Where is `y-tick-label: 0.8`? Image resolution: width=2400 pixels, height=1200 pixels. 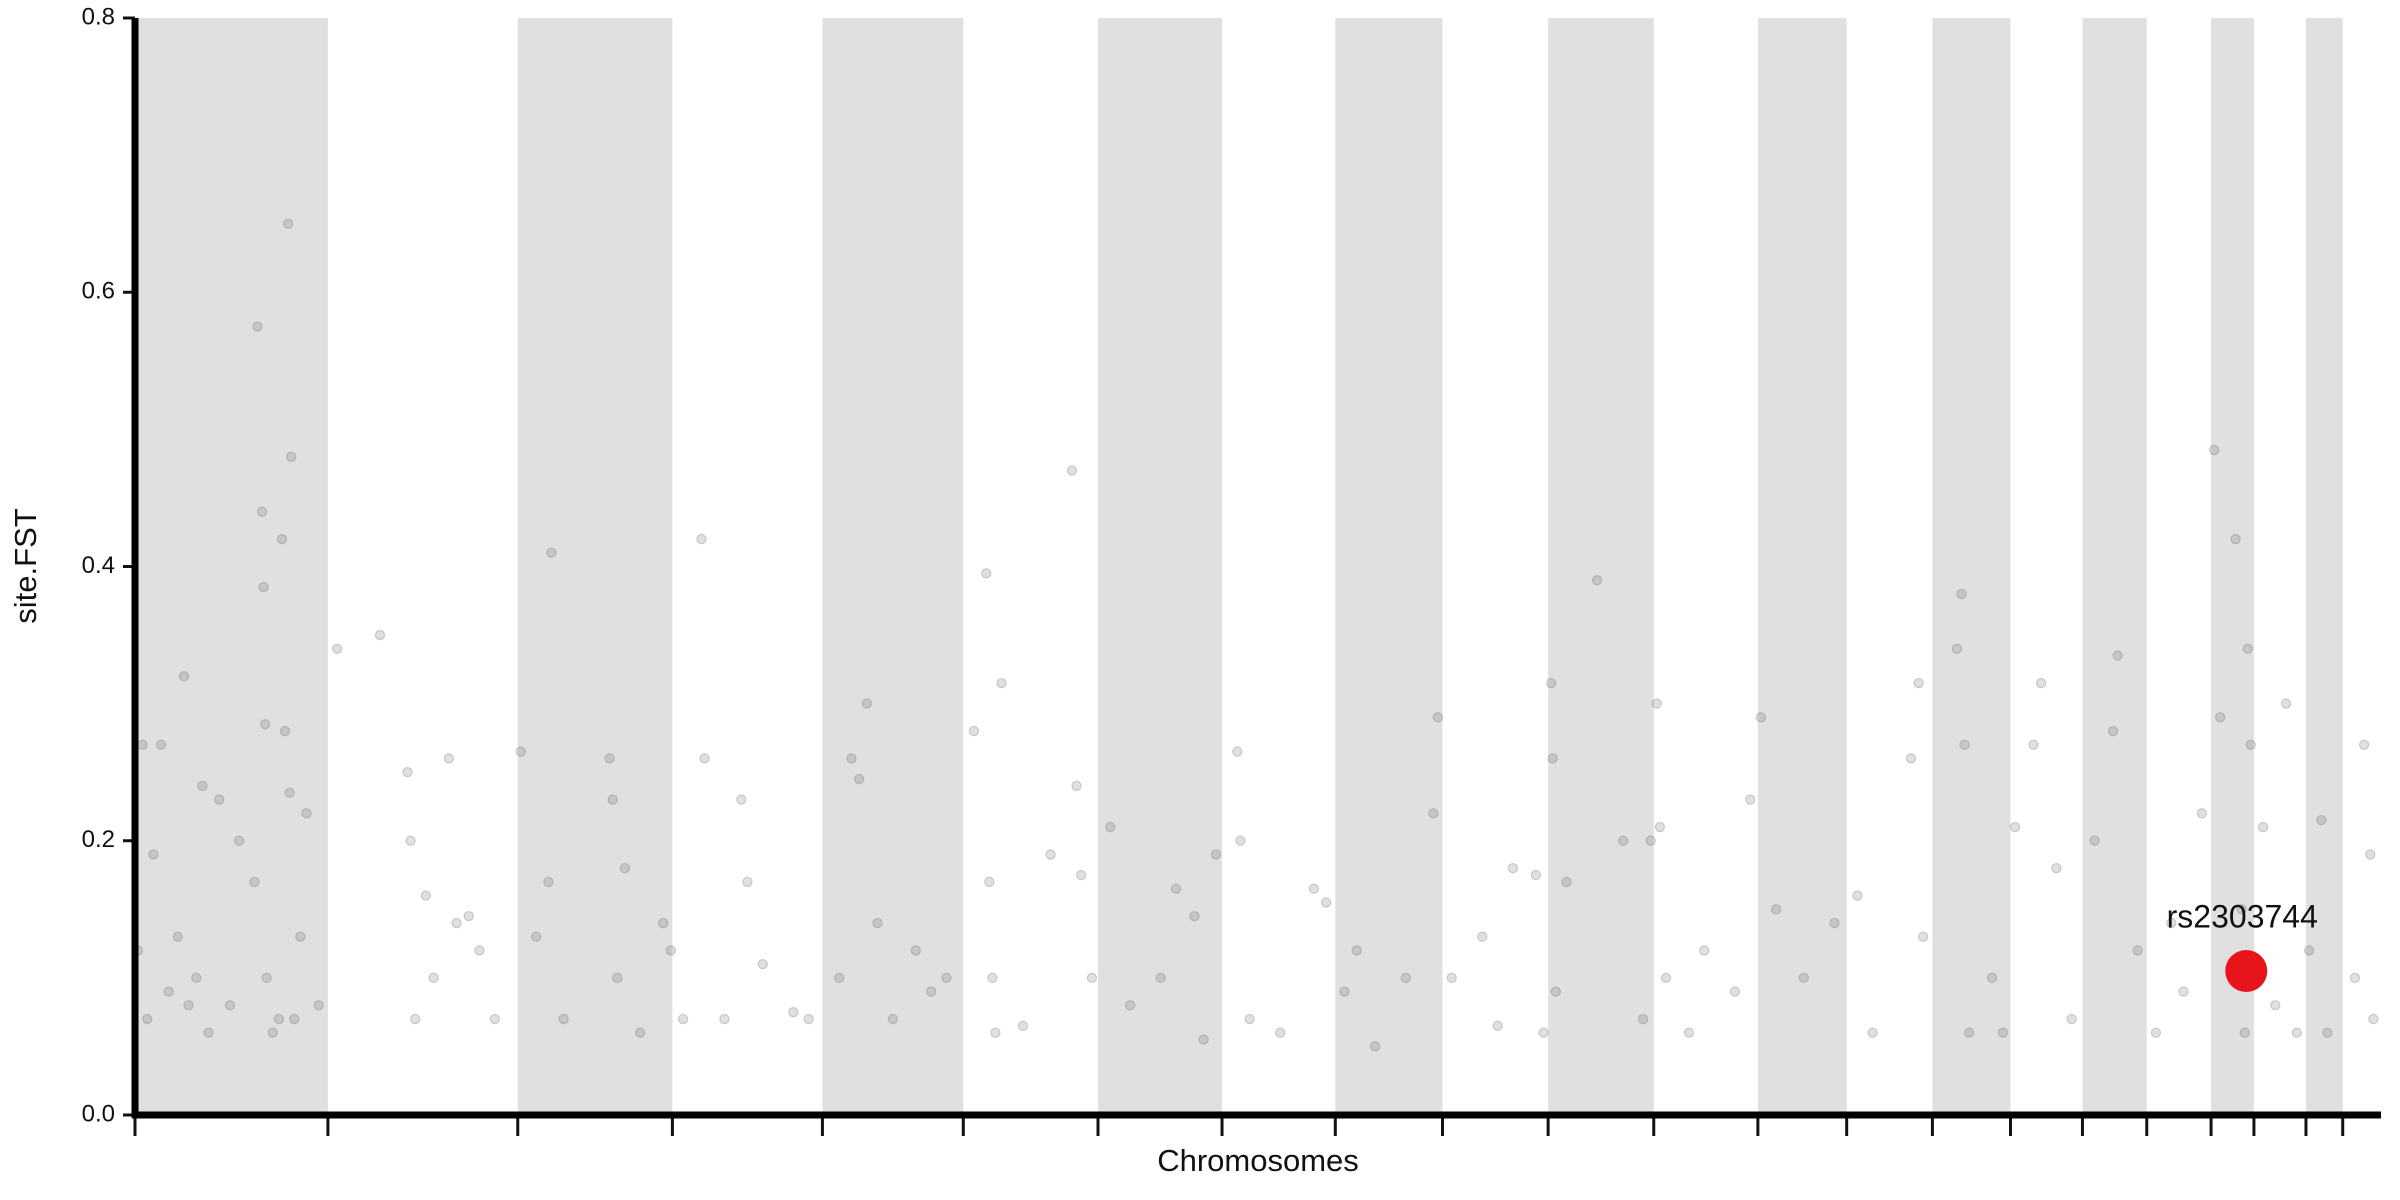
y-tick-label: 0.8 is located at coordinates (98, 16).